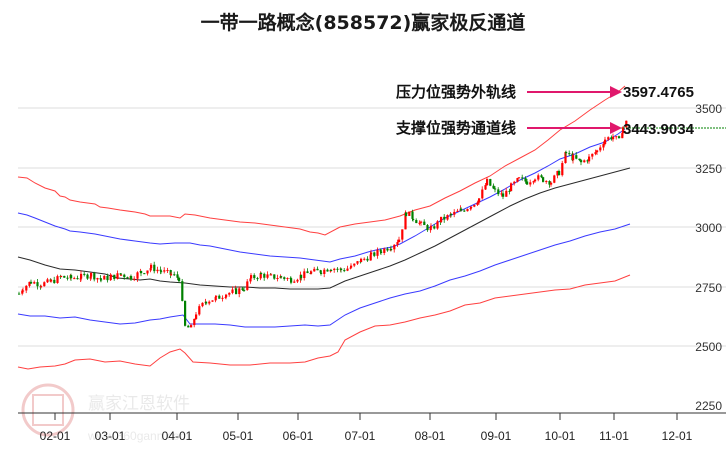 The image size is (726, 450). Describe the element at coordinates (708, 406) in the screenshot. I see `y-tick-2250: 2250` at that location.